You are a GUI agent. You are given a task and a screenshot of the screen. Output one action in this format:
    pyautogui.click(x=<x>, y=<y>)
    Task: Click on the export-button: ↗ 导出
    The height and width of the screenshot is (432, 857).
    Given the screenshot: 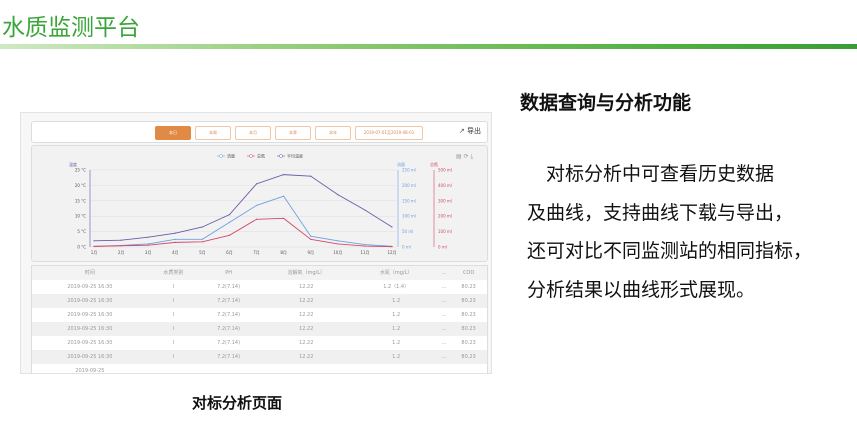 What is the action you would take?
    pyautogui.click(x=470, y=131)
    